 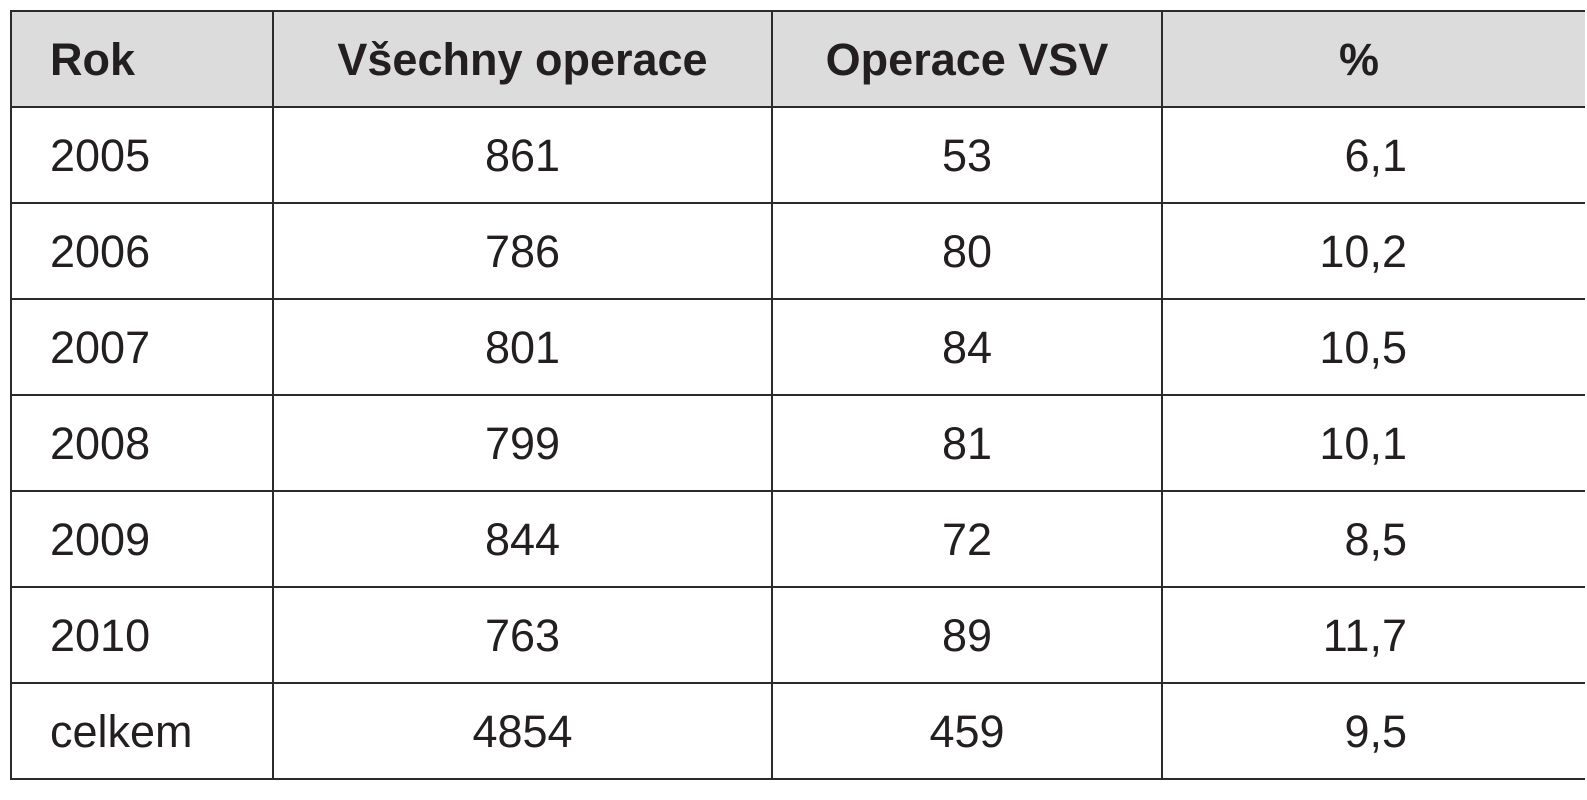 I want to click on cell-vsv-operations: 81, so click(x=967, y=443).